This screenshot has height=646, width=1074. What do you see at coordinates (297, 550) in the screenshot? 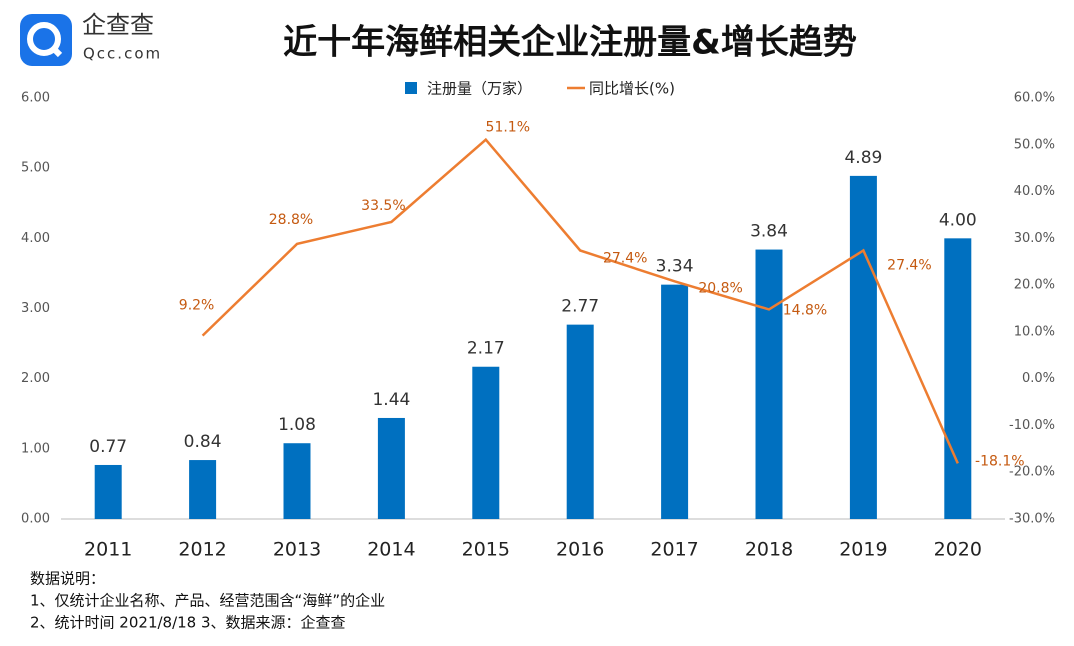
I see `x-tick-label: 2013` at bounding box center [297, 550].